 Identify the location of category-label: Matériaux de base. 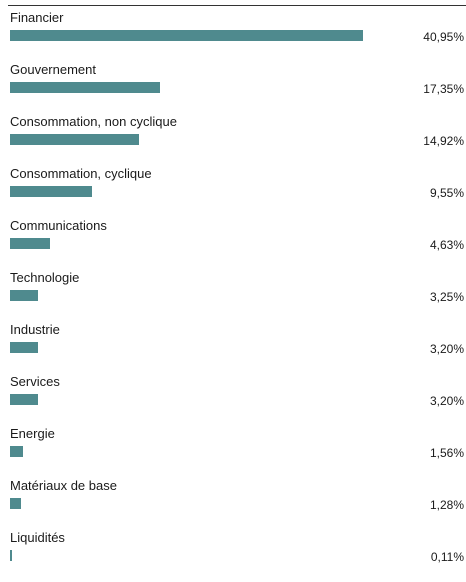
(63, 485).